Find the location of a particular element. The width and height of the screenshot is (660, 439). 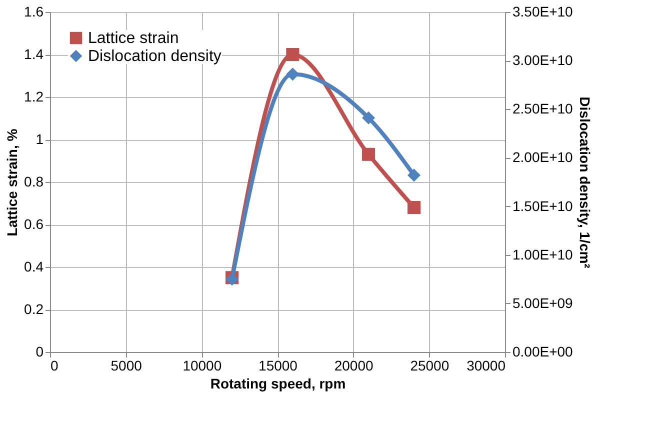

y-tick-label: 0.4 is located at coordinates (34, 266).